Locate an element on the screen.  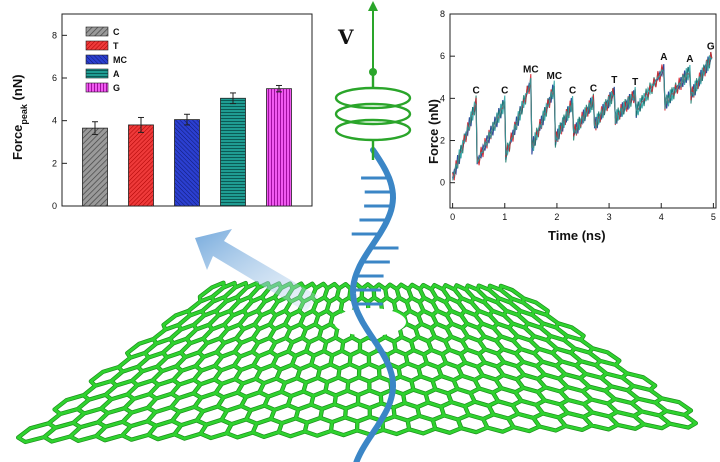
line-ytick-label: 8 is located at coordinates (442, 14).